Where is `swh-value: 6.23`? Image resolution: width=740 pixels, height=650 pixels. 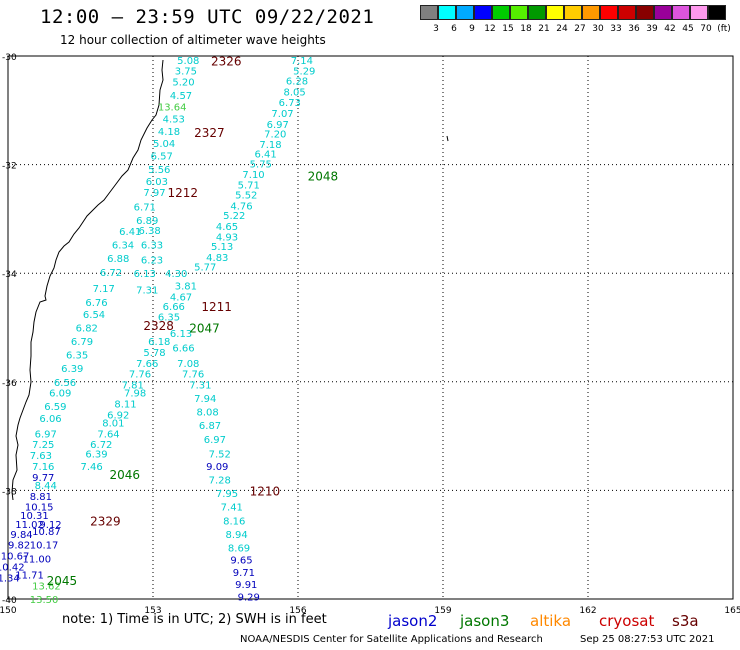 swh-value: 6.23 is located at coordinates (152, 261).